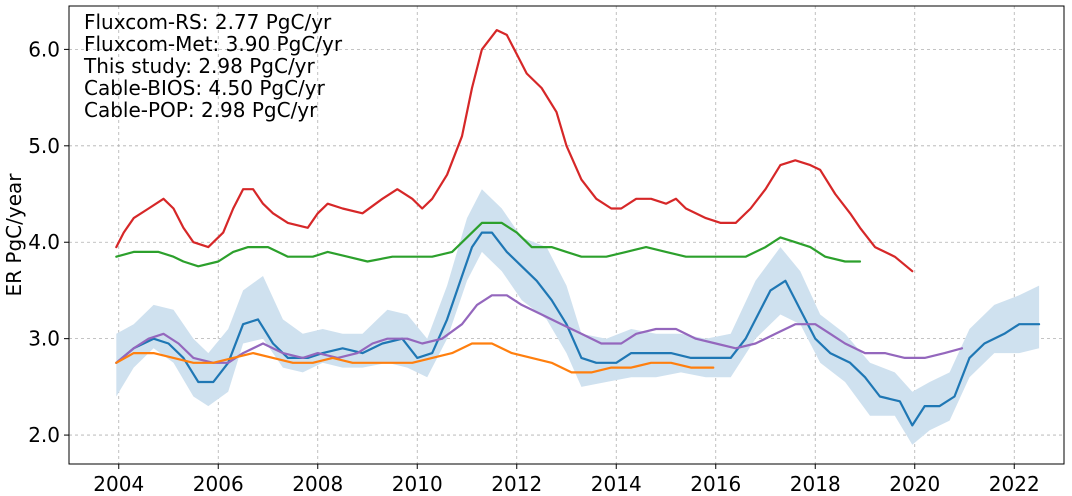 The width and height of the screenshot is (1072, 496). I want to click on x-tick-label: 2022, so click(1014, 484).